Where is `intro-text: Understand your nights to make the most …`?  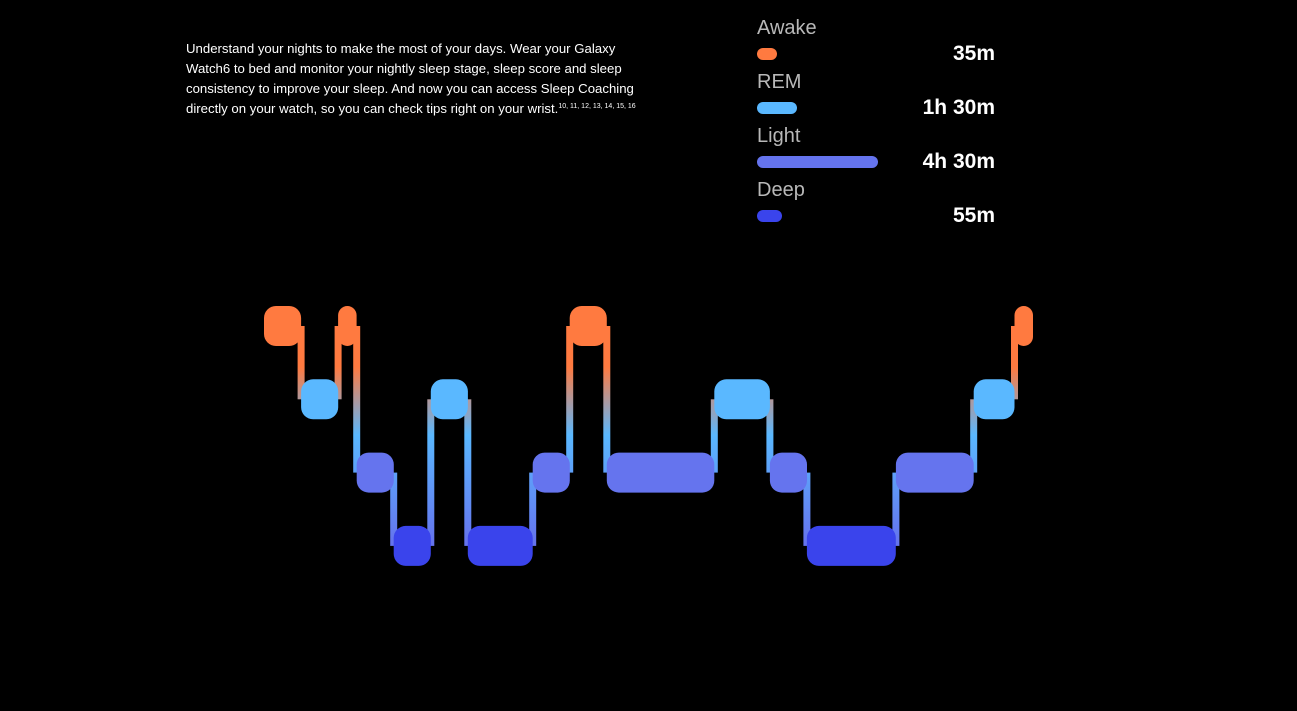
intro-text: Understand your nights to make the most … is located at coordinates (410, 78).